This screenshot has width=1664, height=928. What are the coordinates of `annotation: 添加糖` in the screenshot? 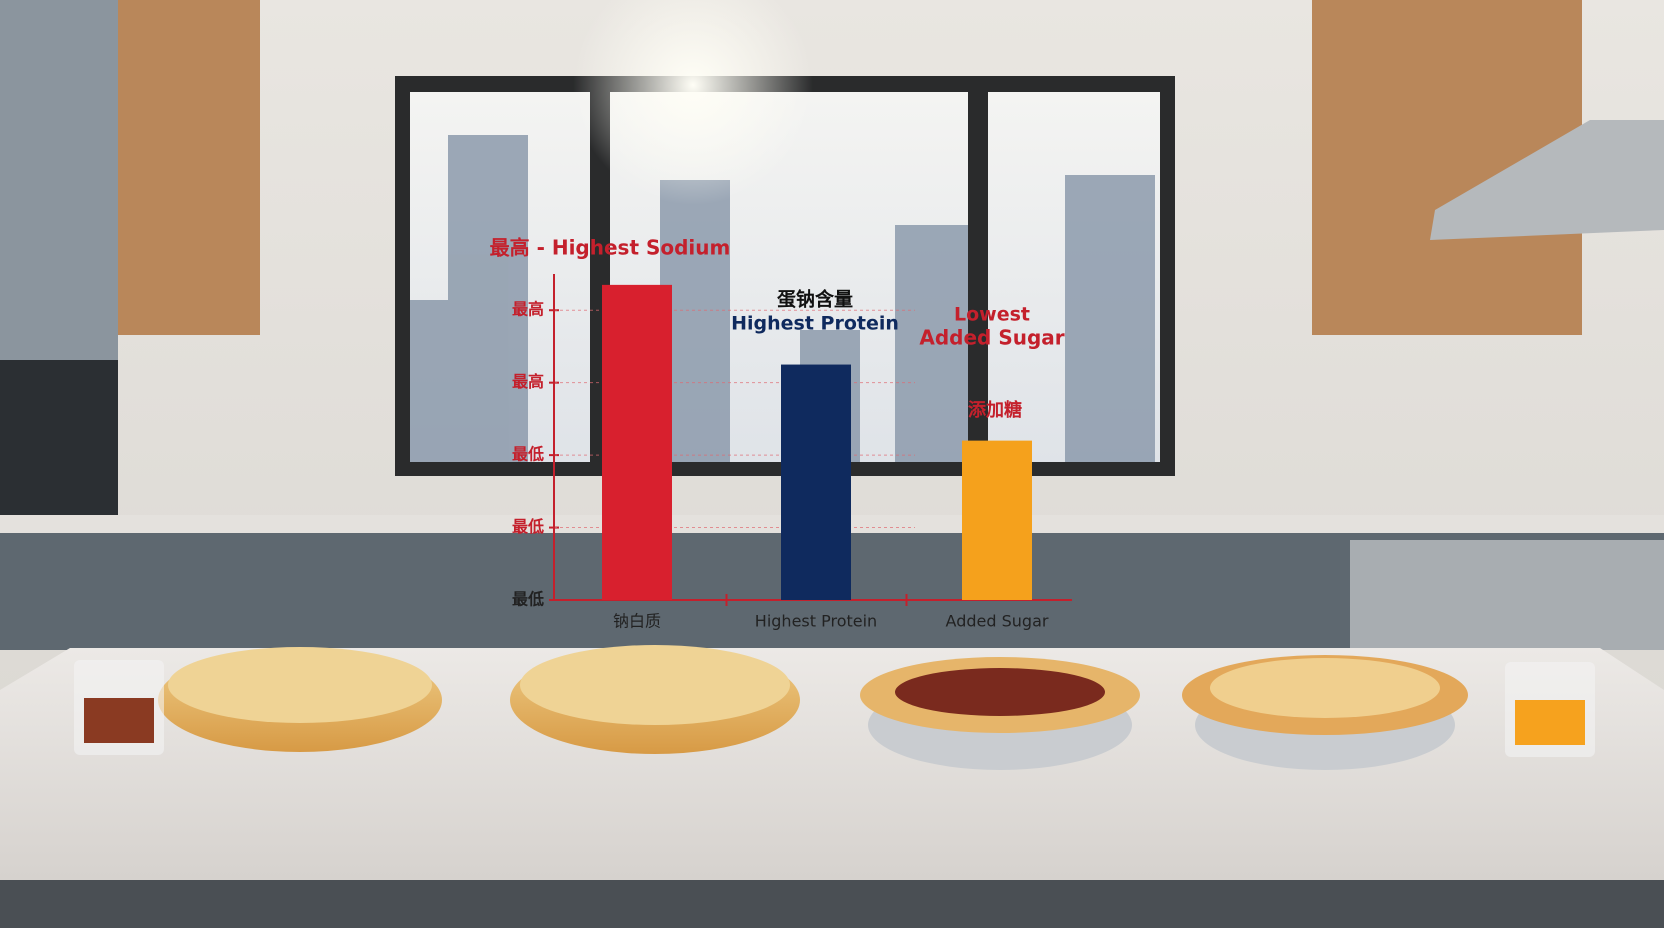 It's located at (995, 410).